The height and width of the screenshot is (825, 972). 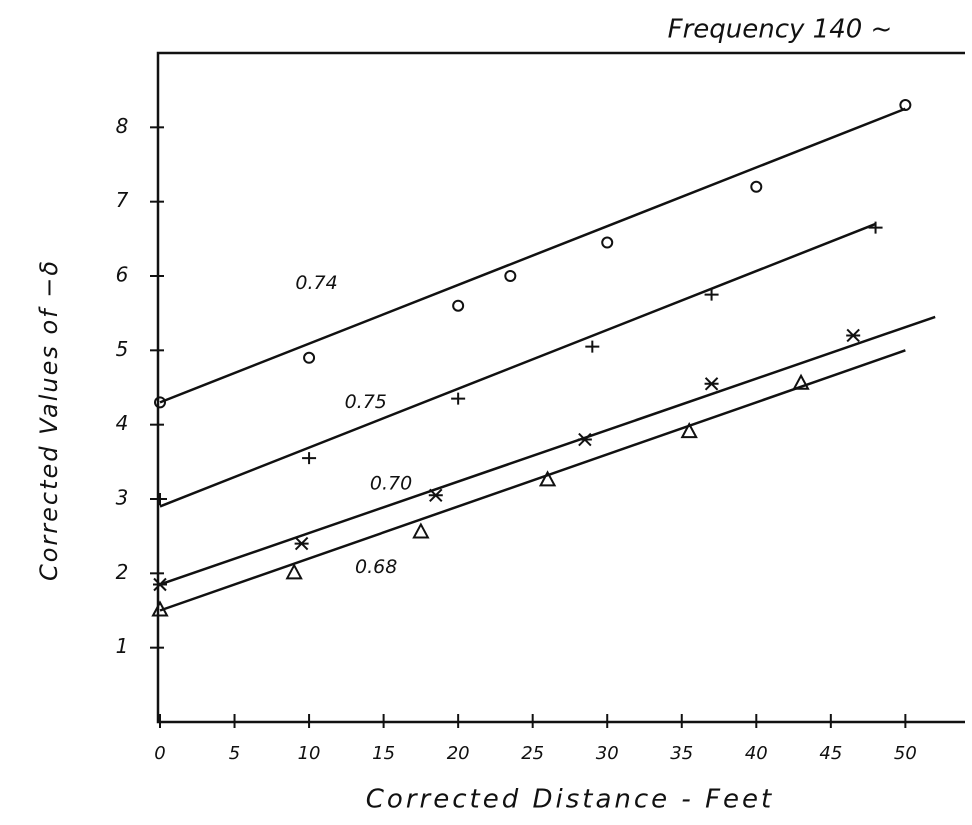 I want to click on chart-title: Frequency 140 ~, so click(x=780, y=30).